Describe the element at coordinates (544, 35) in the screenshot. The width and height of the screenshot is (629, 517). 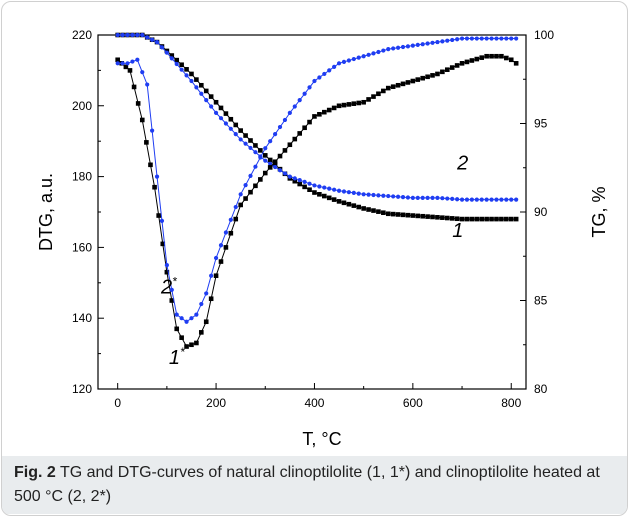
I see `y-right-tick-label: 100` at that location.